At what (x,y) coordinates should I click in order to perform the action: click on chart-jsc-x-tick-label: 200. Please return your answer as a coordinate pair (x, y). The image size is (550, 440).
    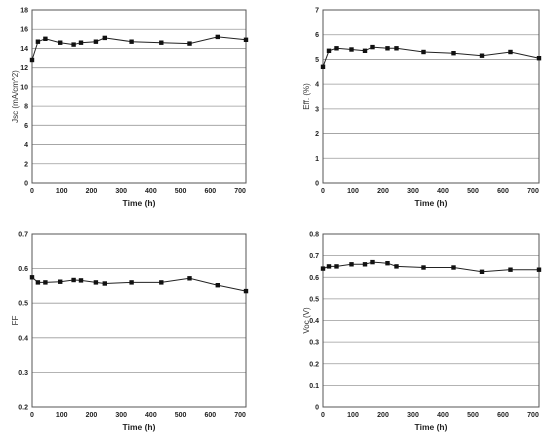
    Looking at the image, I should click on (92, 191).